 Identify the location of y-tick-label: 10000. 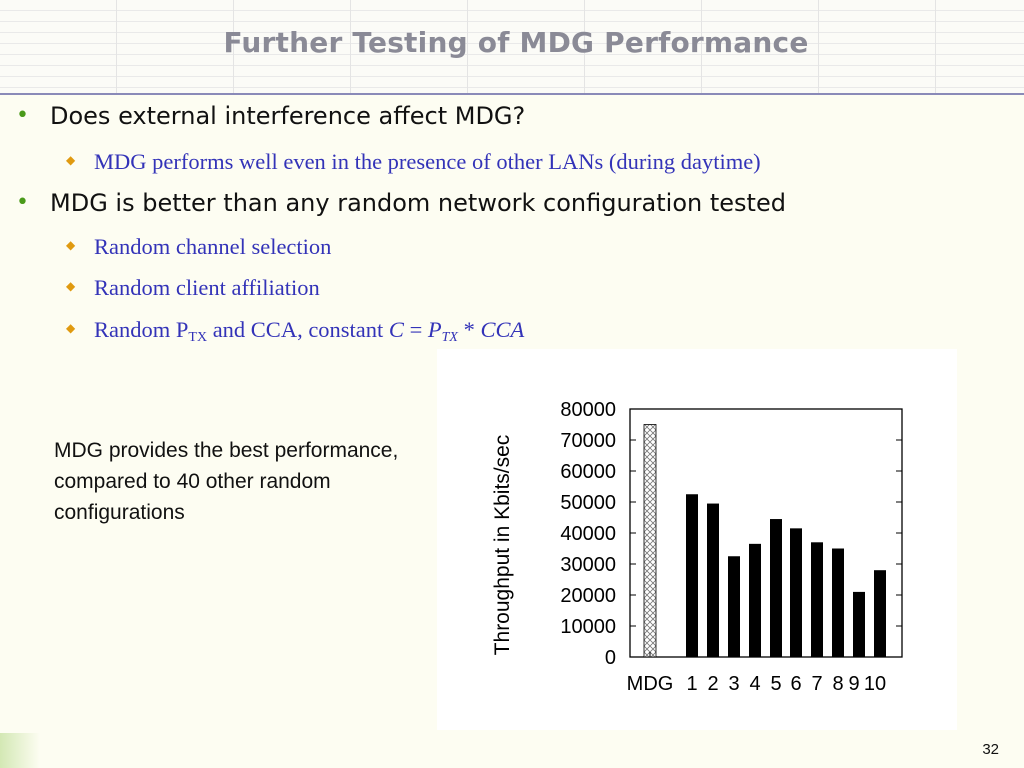
(588, 627).